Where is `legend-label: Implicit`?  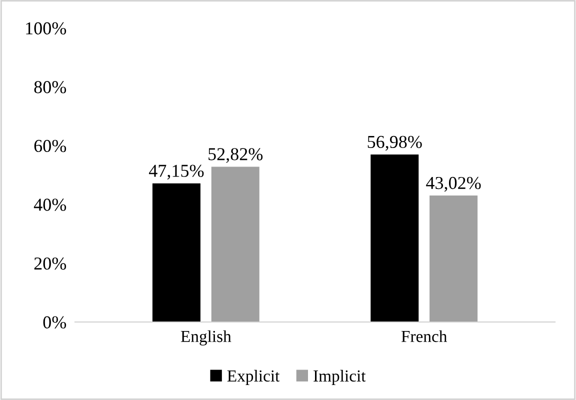
legend-label: Implicit is located at coordinates (340, 377).